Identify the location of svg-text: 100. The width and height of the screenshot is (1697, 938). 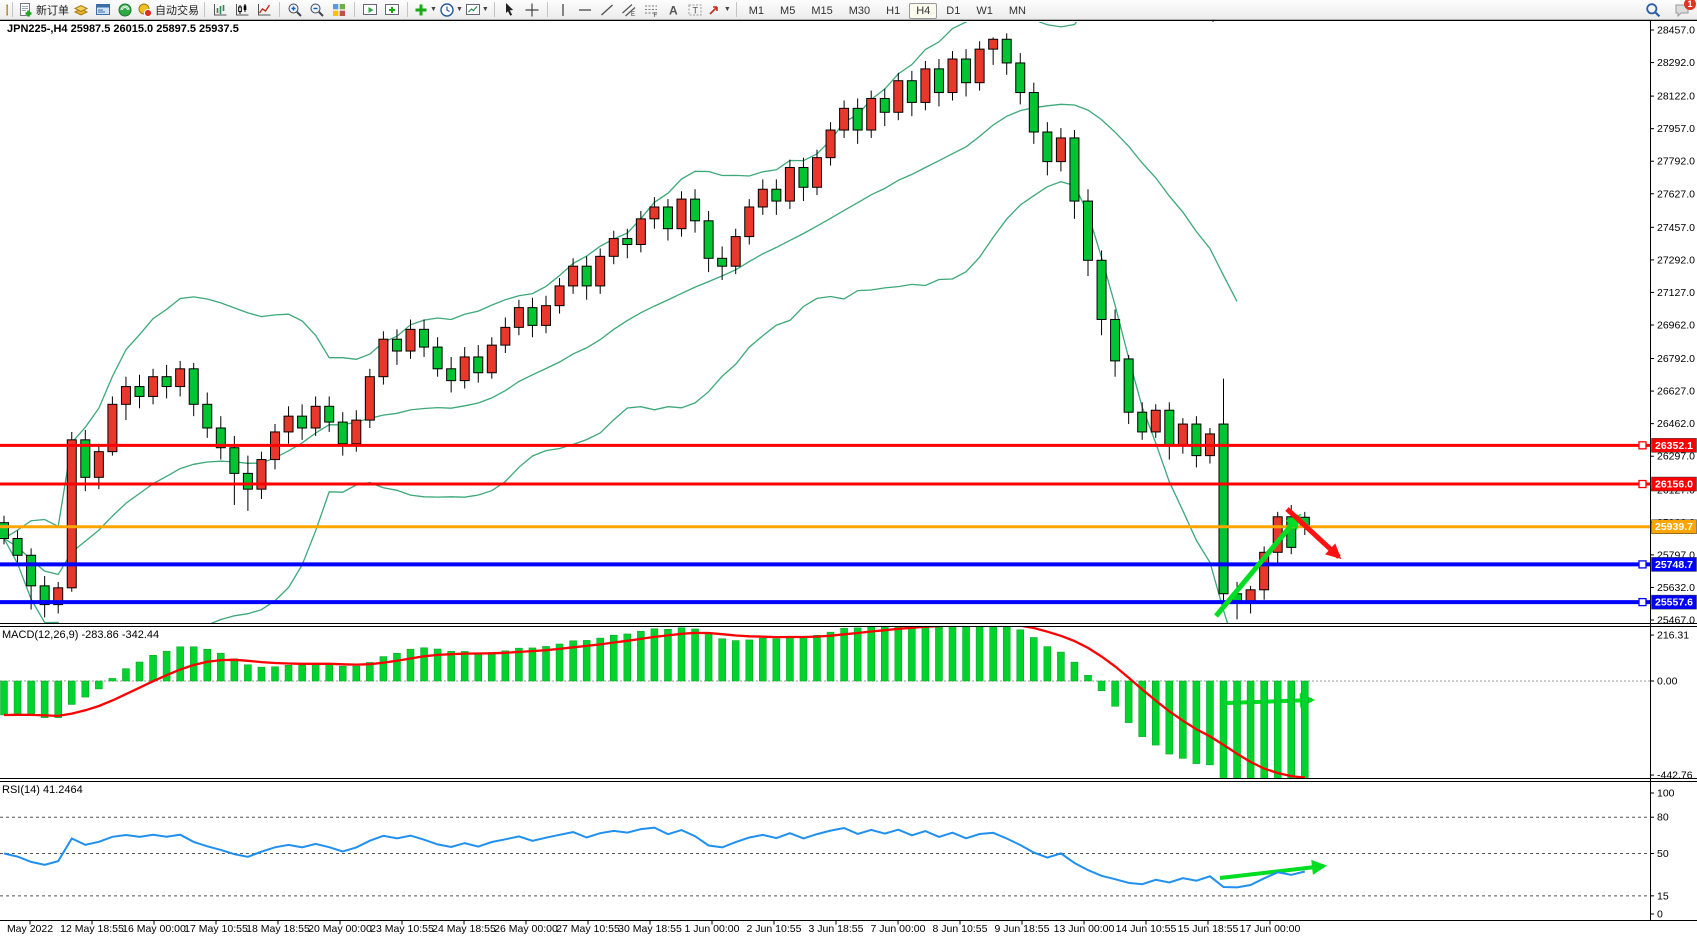
(1666, 794).